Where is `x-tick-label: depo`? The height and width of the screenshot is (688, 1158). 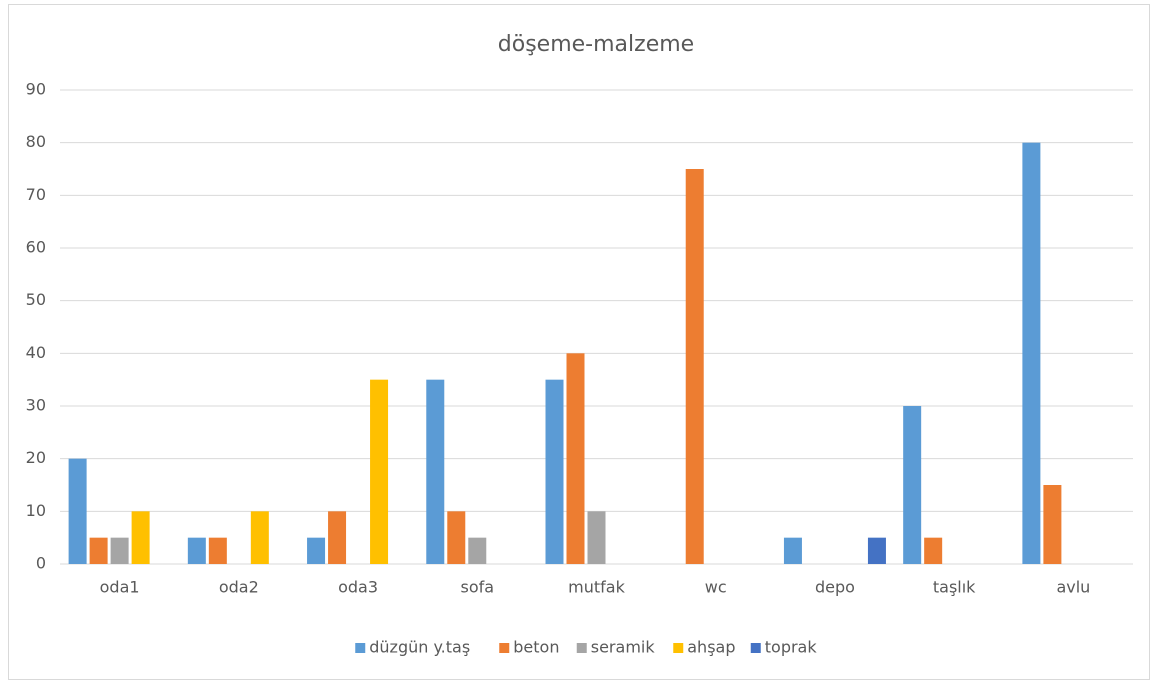 x-tick-label: depo is located at coordinates (835, 587).